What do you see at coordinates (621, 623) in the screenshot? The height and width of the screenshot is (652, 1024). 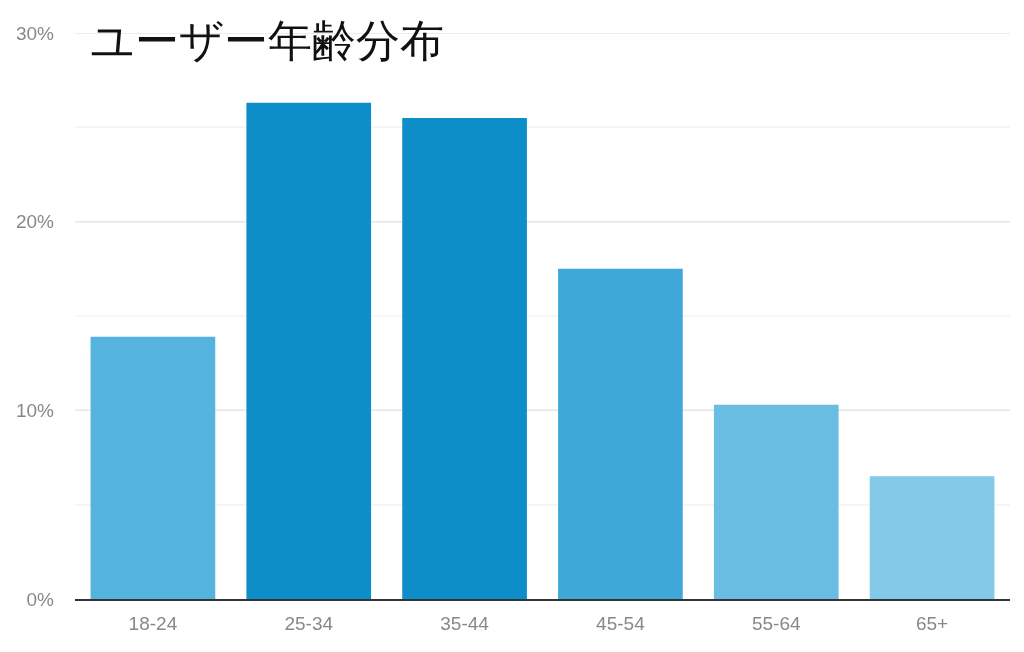 I see `x-tick-label: 45-54` at bounding box center [621, 623].